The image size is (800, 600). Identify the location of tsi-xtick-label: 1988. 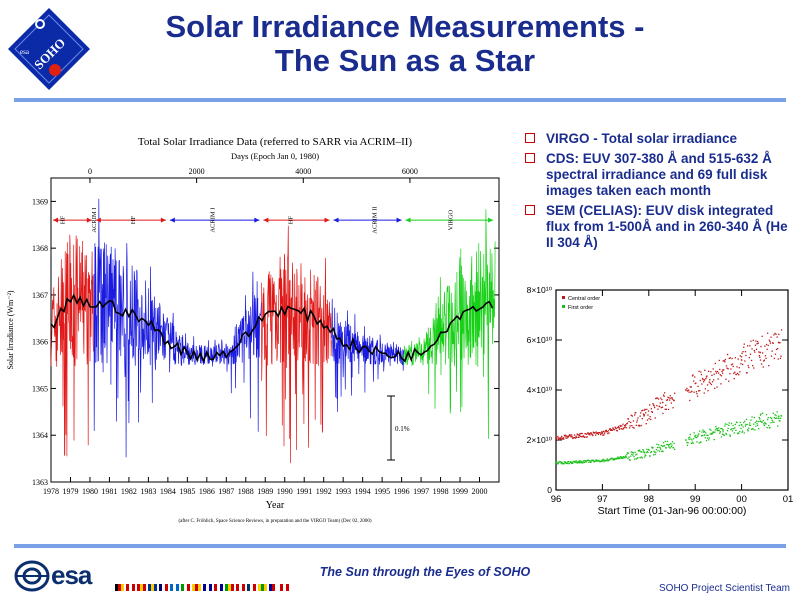
(246, 491).